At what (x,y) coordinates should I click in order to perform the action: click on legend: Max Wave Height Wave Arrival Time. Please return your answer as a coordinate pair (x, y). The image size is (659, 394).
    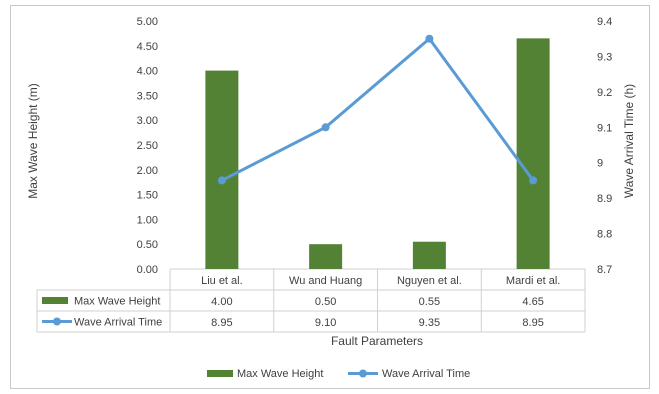
    Looking at the image, I should click on (338, 374).